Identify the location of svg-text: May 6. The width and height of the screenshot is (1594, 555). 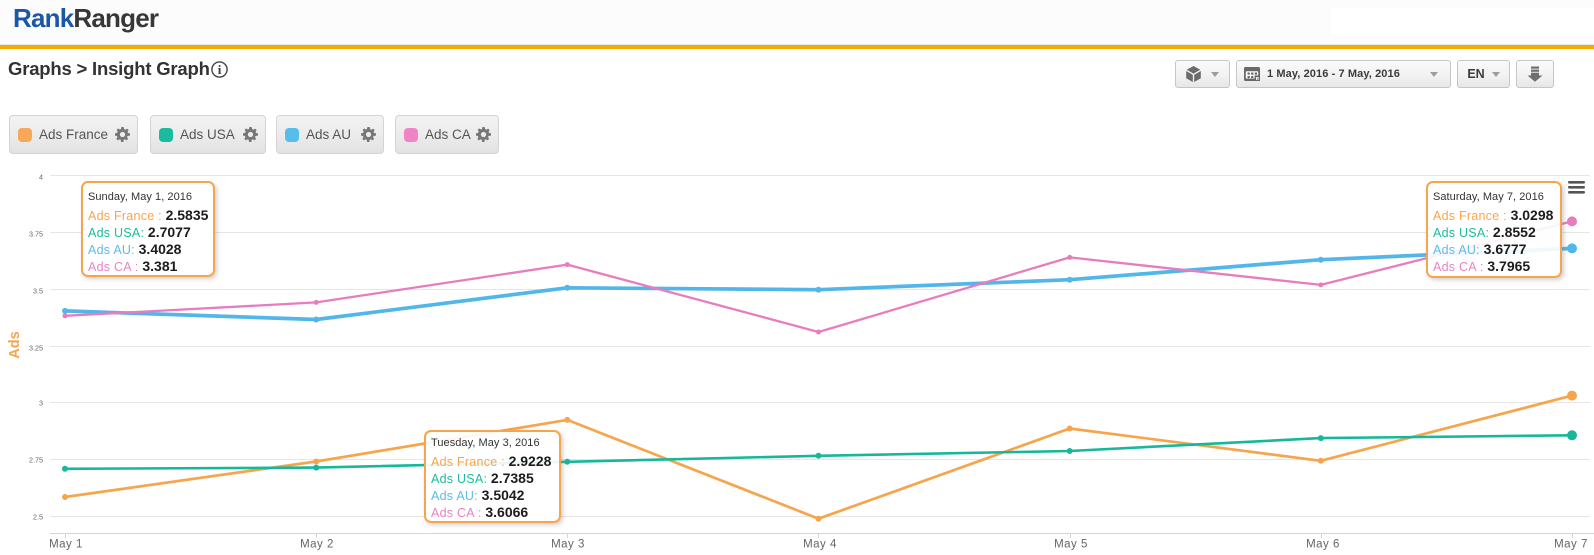
(1323, 545).